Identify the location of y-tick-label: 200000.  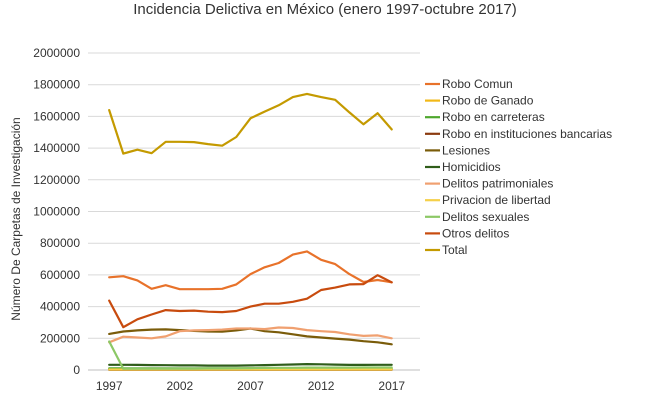
(60, 338).